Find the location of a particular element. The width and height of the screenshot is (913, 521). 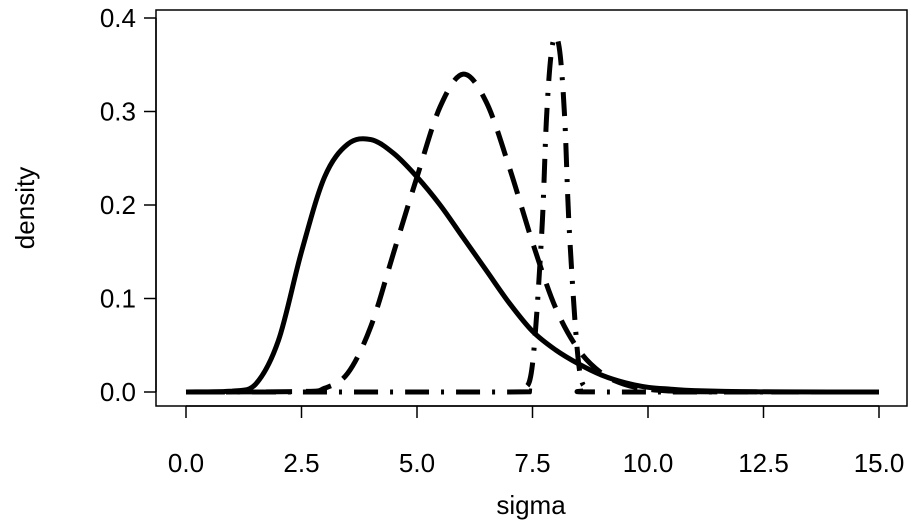

x-tick-label: 15.0 is located at coordinates (879, 463).